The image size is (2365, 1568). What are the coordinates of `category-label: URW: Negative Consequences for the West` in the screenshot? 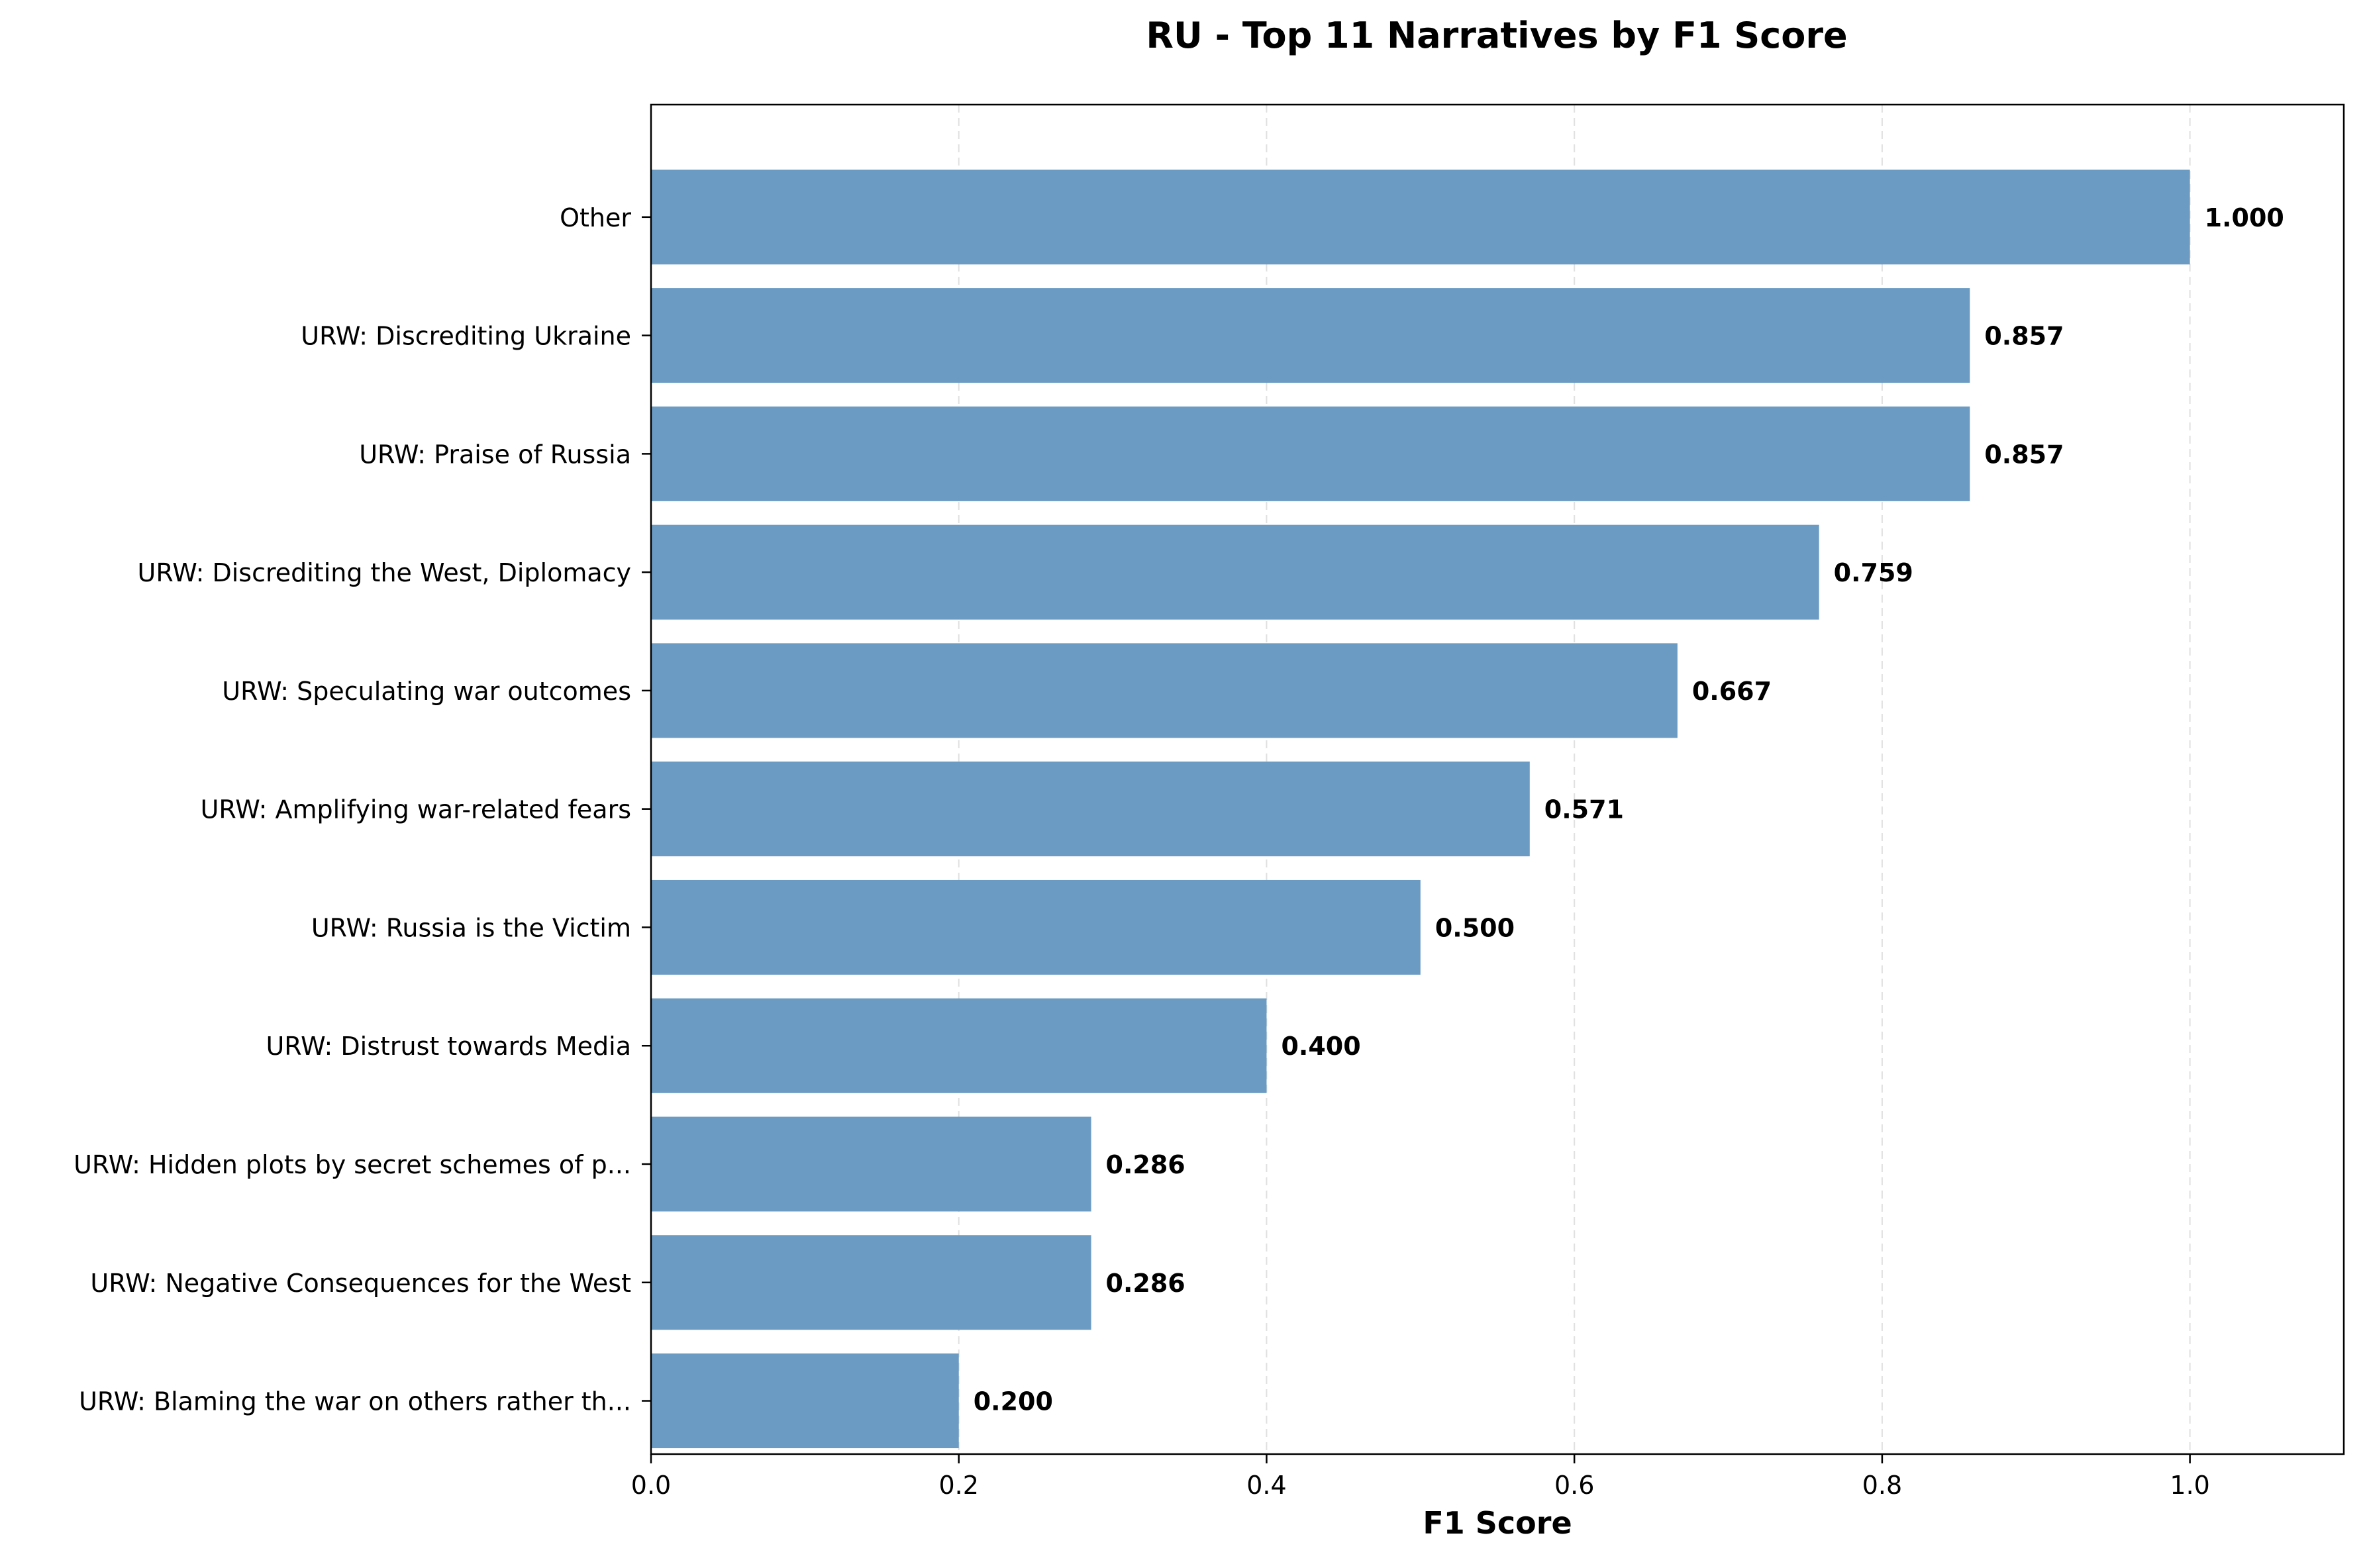 It's located at (360, 1283).